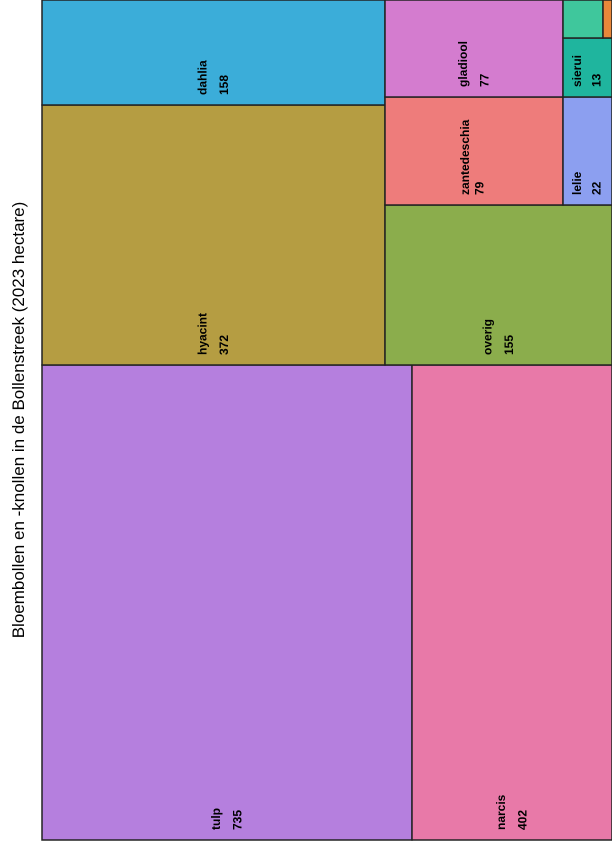 The height and width of the screenshot is (855, 612). Describe the element at coordinates (202, 334) in the screenshot. I see `cell-label: hyacint` at that location.